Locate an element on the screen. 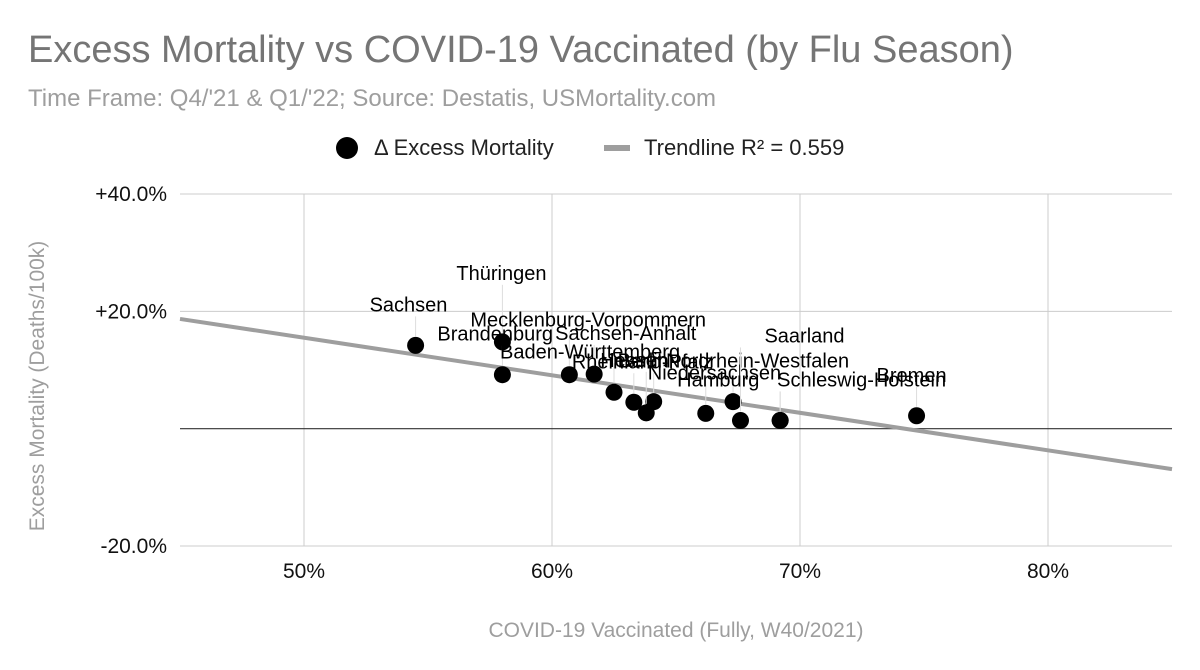 The width and height of the screenshot is (1200, 670). x-tick-label: 70% is located at coordinates (800, 571).